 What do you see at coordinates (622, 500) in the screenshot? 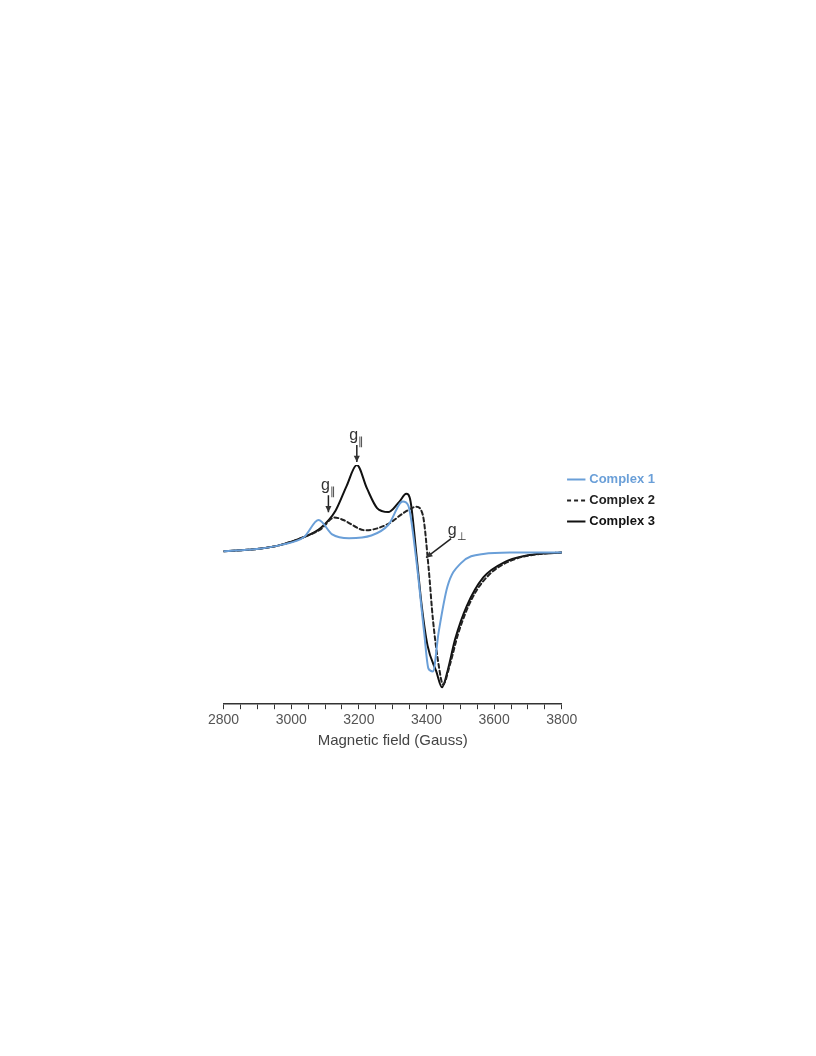
I see `legend-label: Complex 2` at bounding box center [622, 500].